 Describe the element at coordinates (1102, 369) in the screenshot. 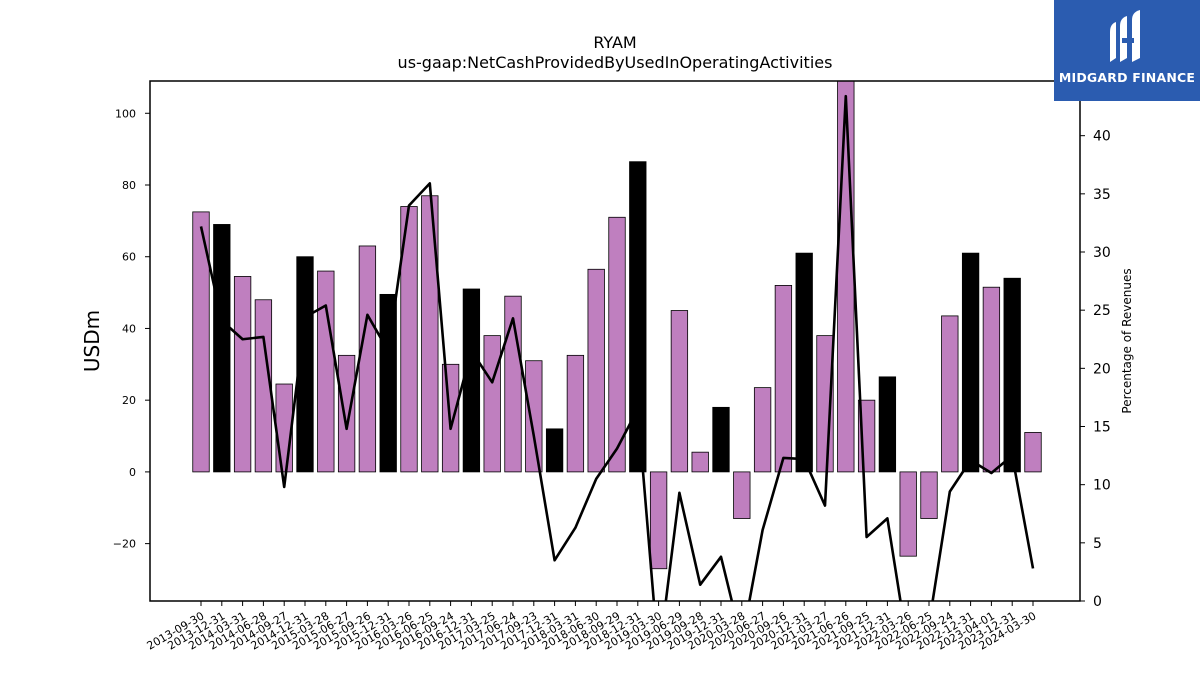

I see `right-tick-label: 20` at that location.